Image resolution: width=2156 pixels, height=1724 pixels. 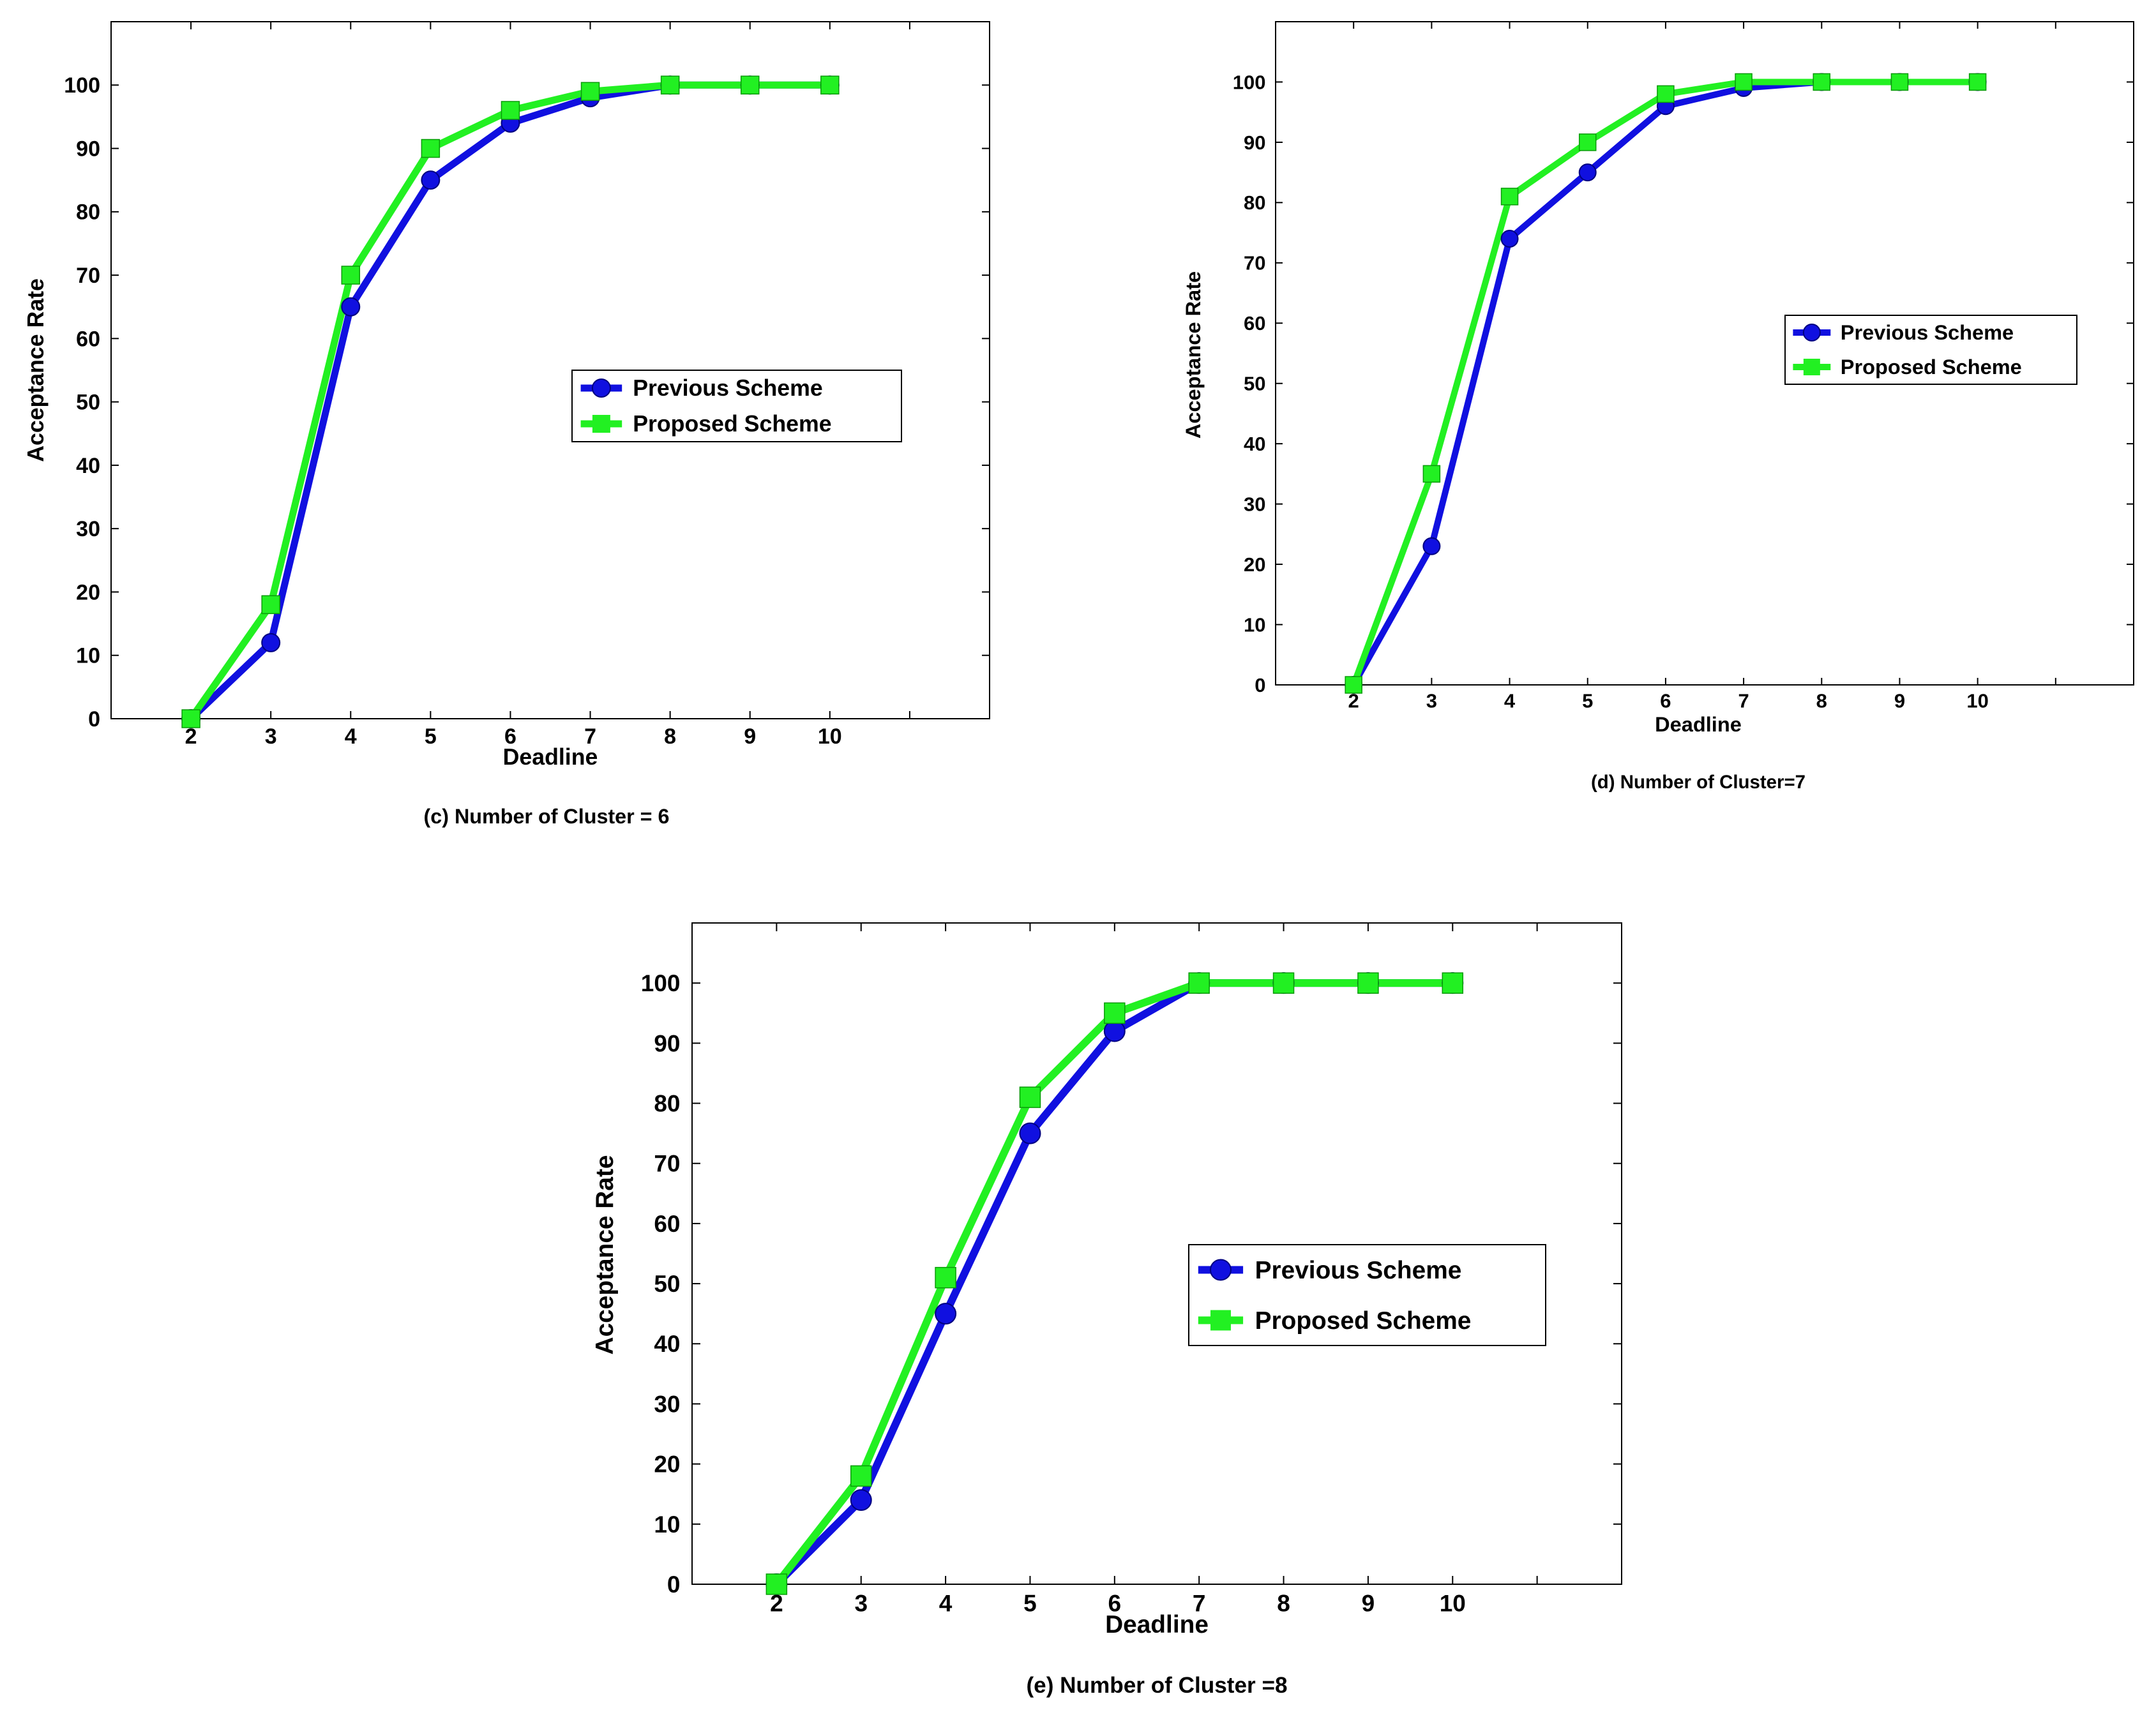 What do you see at coordinates (1698, 782) in the screenshot?
I see `chart-caption: (d) Number of Cluster=7` at bounding box center [1698, 782].